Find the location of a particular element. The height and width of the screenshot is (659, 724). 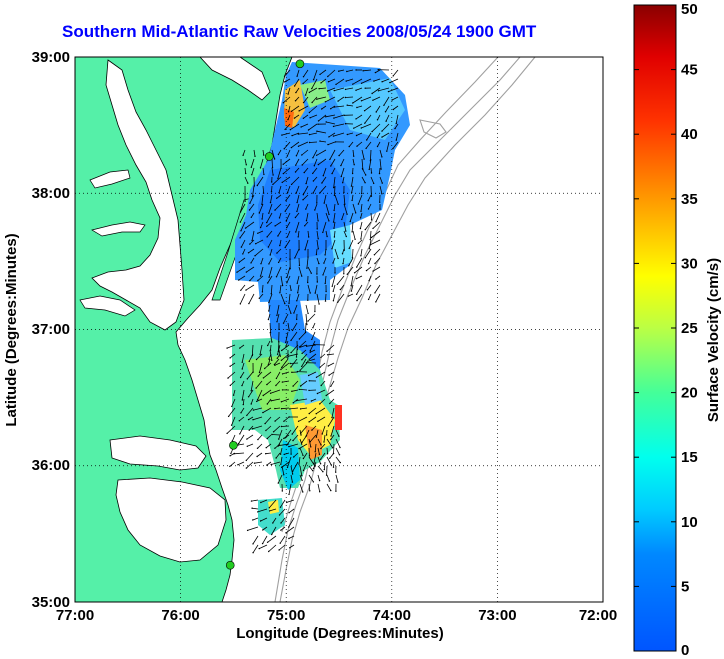

colorbar-tick-label: 50 is located at coordinates (689, 9).